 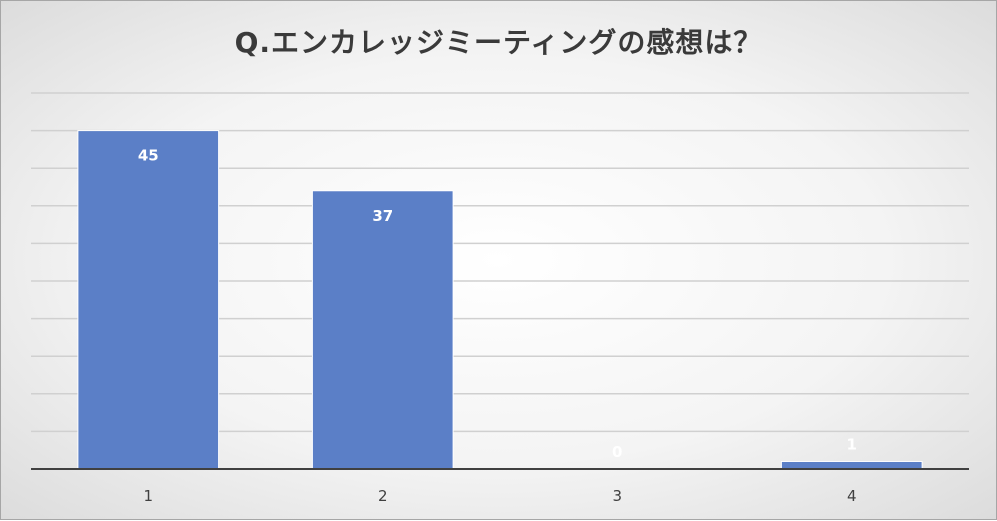 What do you see at coordinates (852, 496) in the screenshot?
I see `x-tick-label-4: 4` at bounding box center [852, 496].